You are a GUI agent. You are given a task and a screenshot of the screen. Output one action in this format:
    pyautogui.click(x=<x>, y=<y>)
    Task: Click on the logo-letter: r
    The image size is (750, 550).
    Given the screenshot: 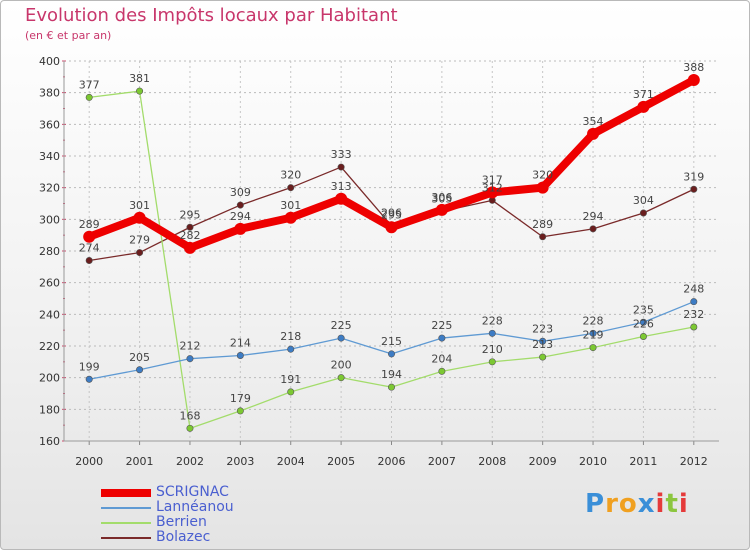 What is the action you would take?
    pyautogui.click(x=612, y=504)
    